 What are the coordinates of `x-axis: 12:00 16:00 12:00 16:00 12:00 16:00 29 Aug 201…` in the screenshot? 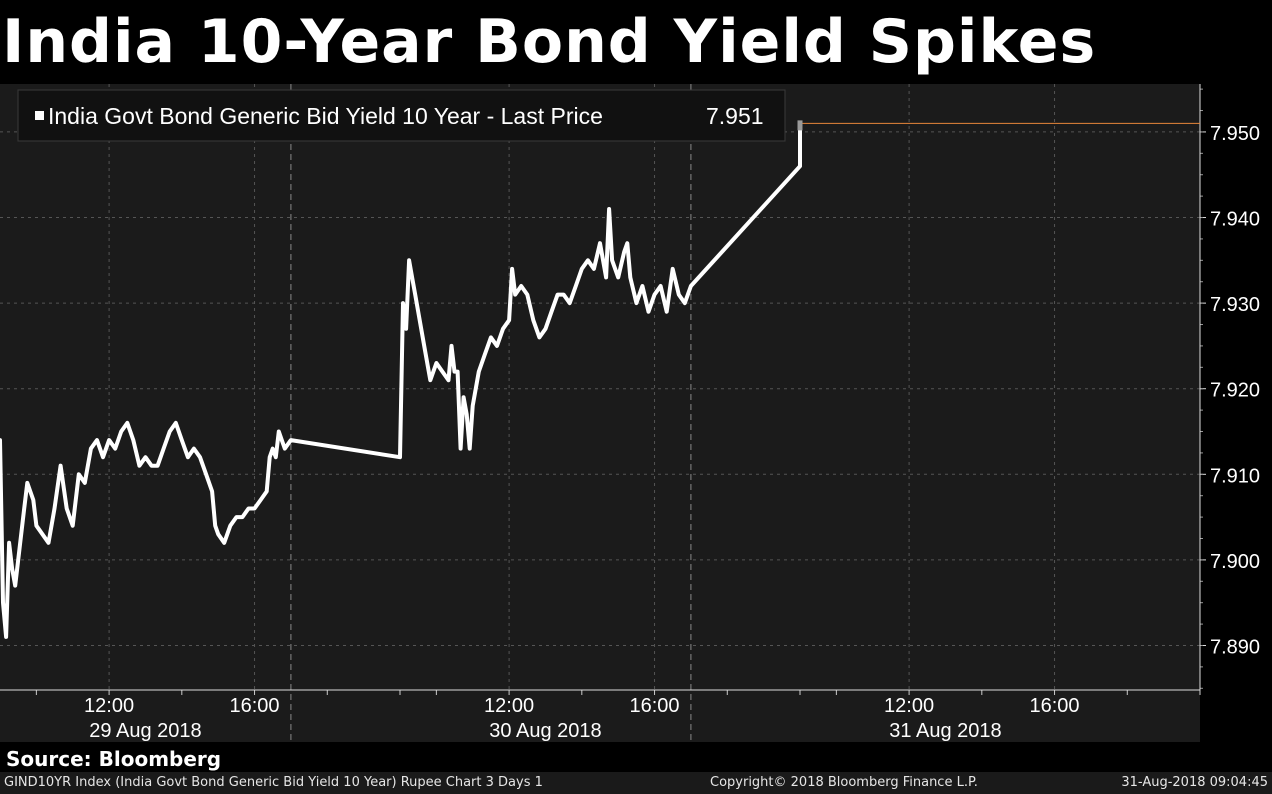 It's located at (600, 715).